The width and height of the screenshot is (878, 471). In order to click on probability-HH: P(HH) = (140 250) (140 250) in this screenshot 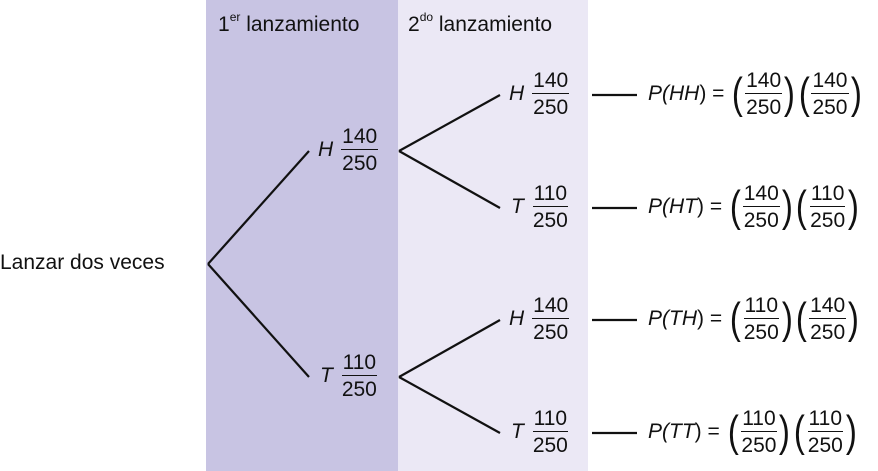, I will do `click(755, 94)`.